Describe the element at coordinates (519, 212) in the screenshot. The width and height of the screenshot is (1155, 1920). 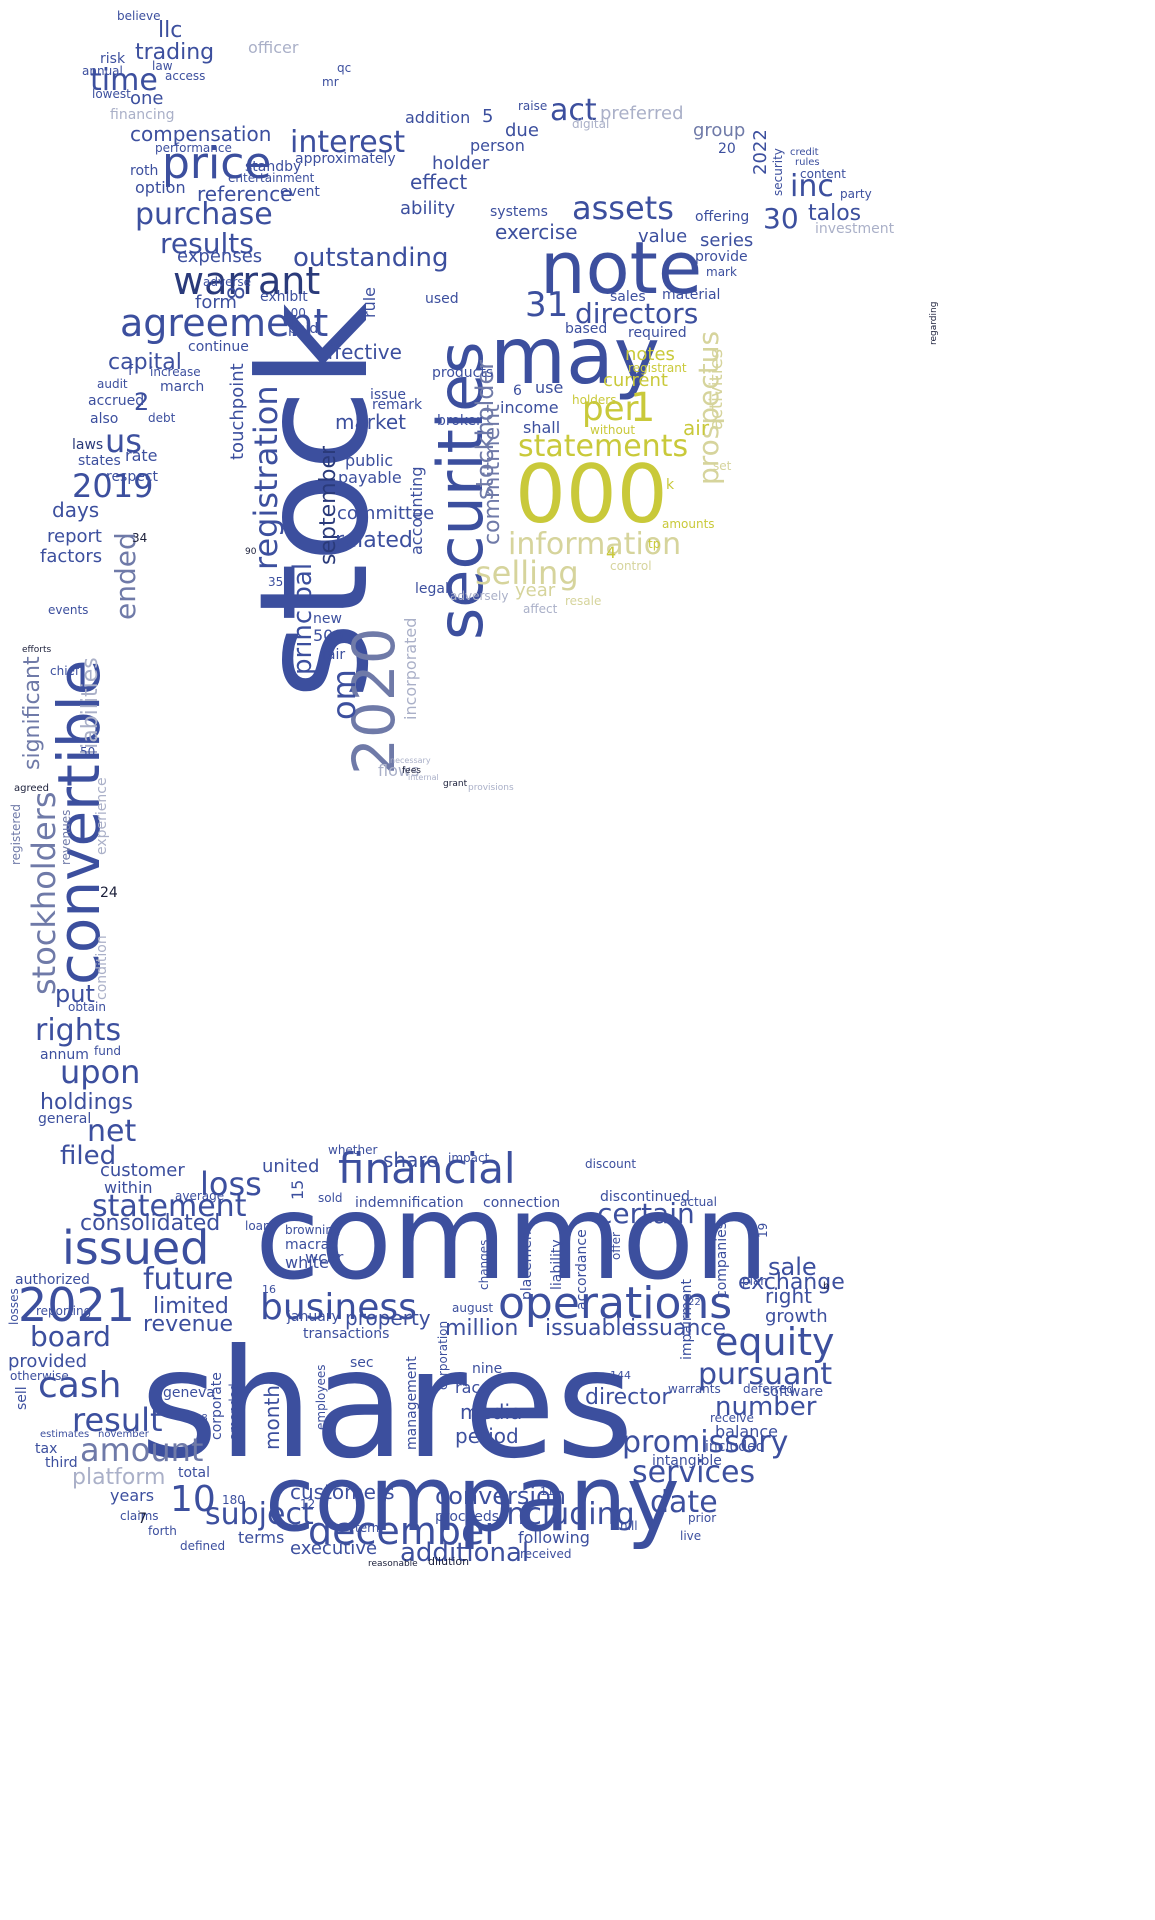
I see `word-systems: systems` at that location.